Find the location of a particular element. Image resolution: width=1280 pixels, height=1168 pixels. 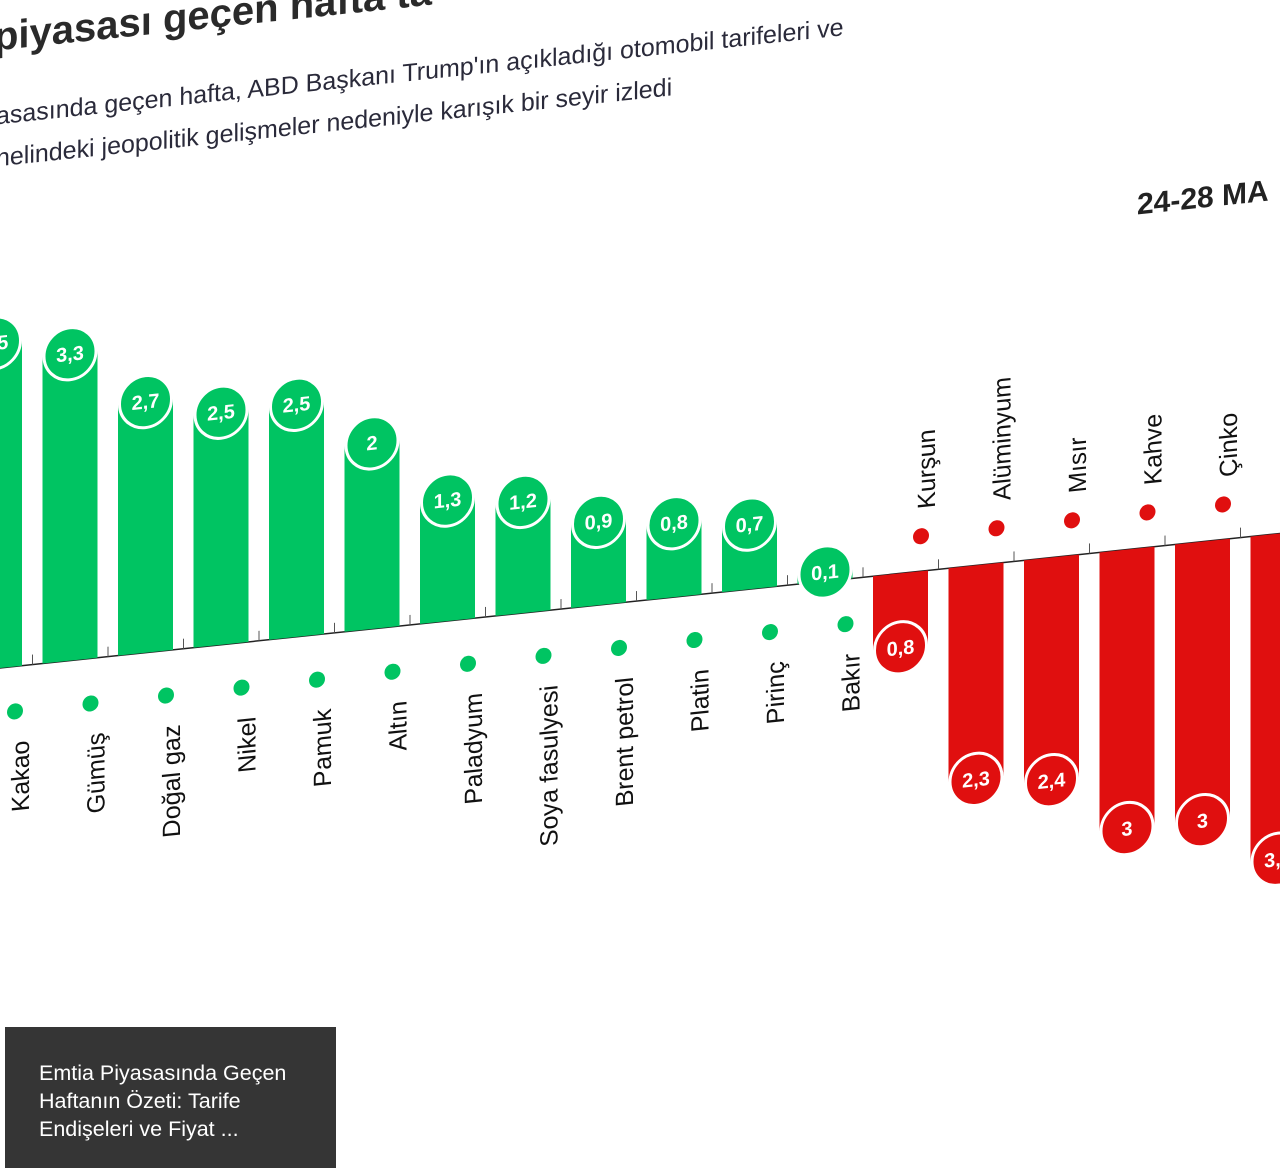

category-label: Doğal gaz is located at coordinates (172, 780).